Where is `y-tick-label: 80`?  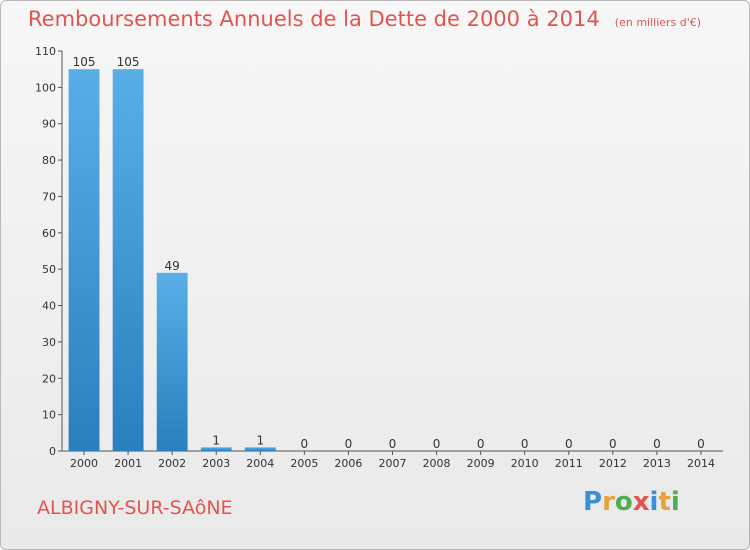 y-tick-label: 80 is located at coordinates (49, 160).